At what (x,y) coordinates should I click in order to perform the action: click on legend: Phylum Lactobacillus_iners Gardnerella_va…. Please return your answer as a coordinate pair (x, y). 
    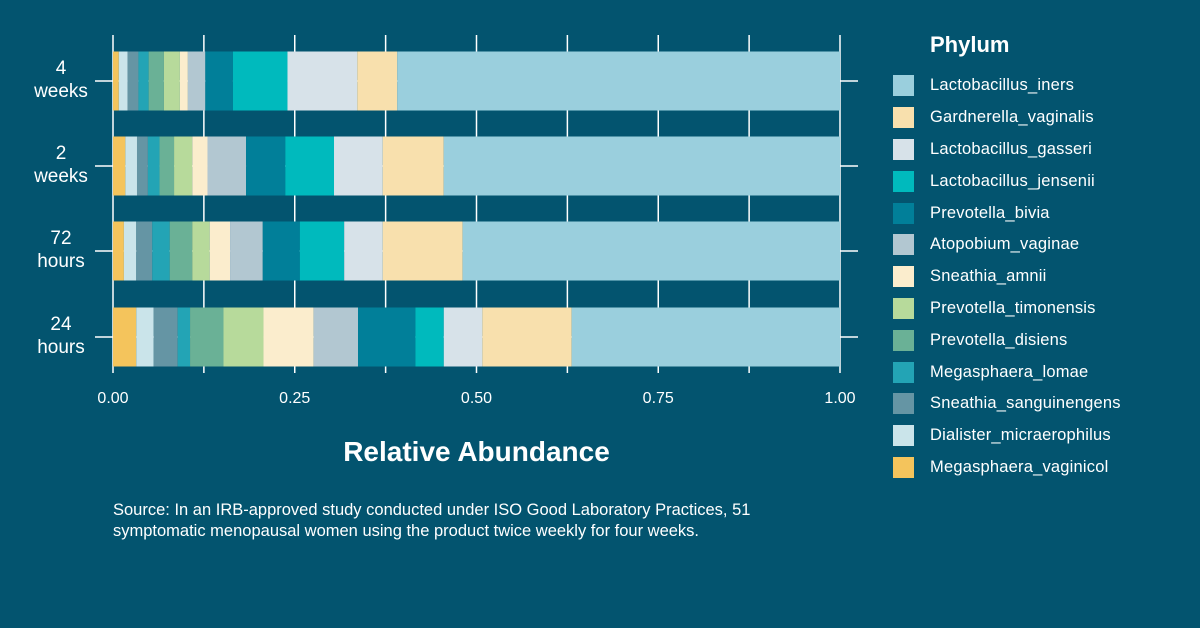
    Looking at the image, I should click on (1007, 257).